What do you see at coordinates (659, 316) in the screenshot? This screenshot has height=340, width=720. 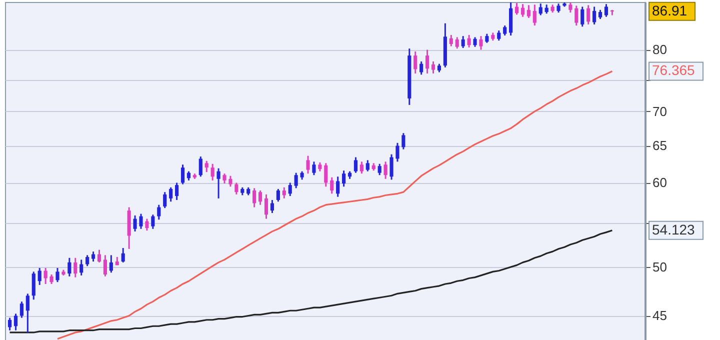 I see `y-tick-label: 45` at bounding box center [659, 316].